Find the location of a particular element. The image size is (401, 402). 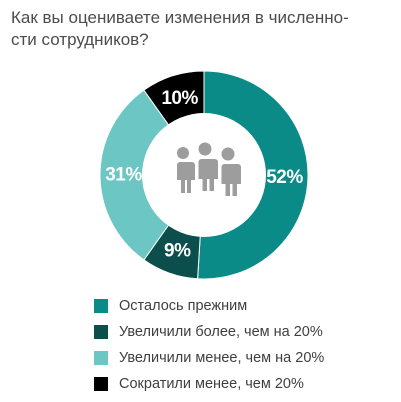

legend-item-increased-less: Увеличили менее, чем на 20% is located at coordinates (209, 357).